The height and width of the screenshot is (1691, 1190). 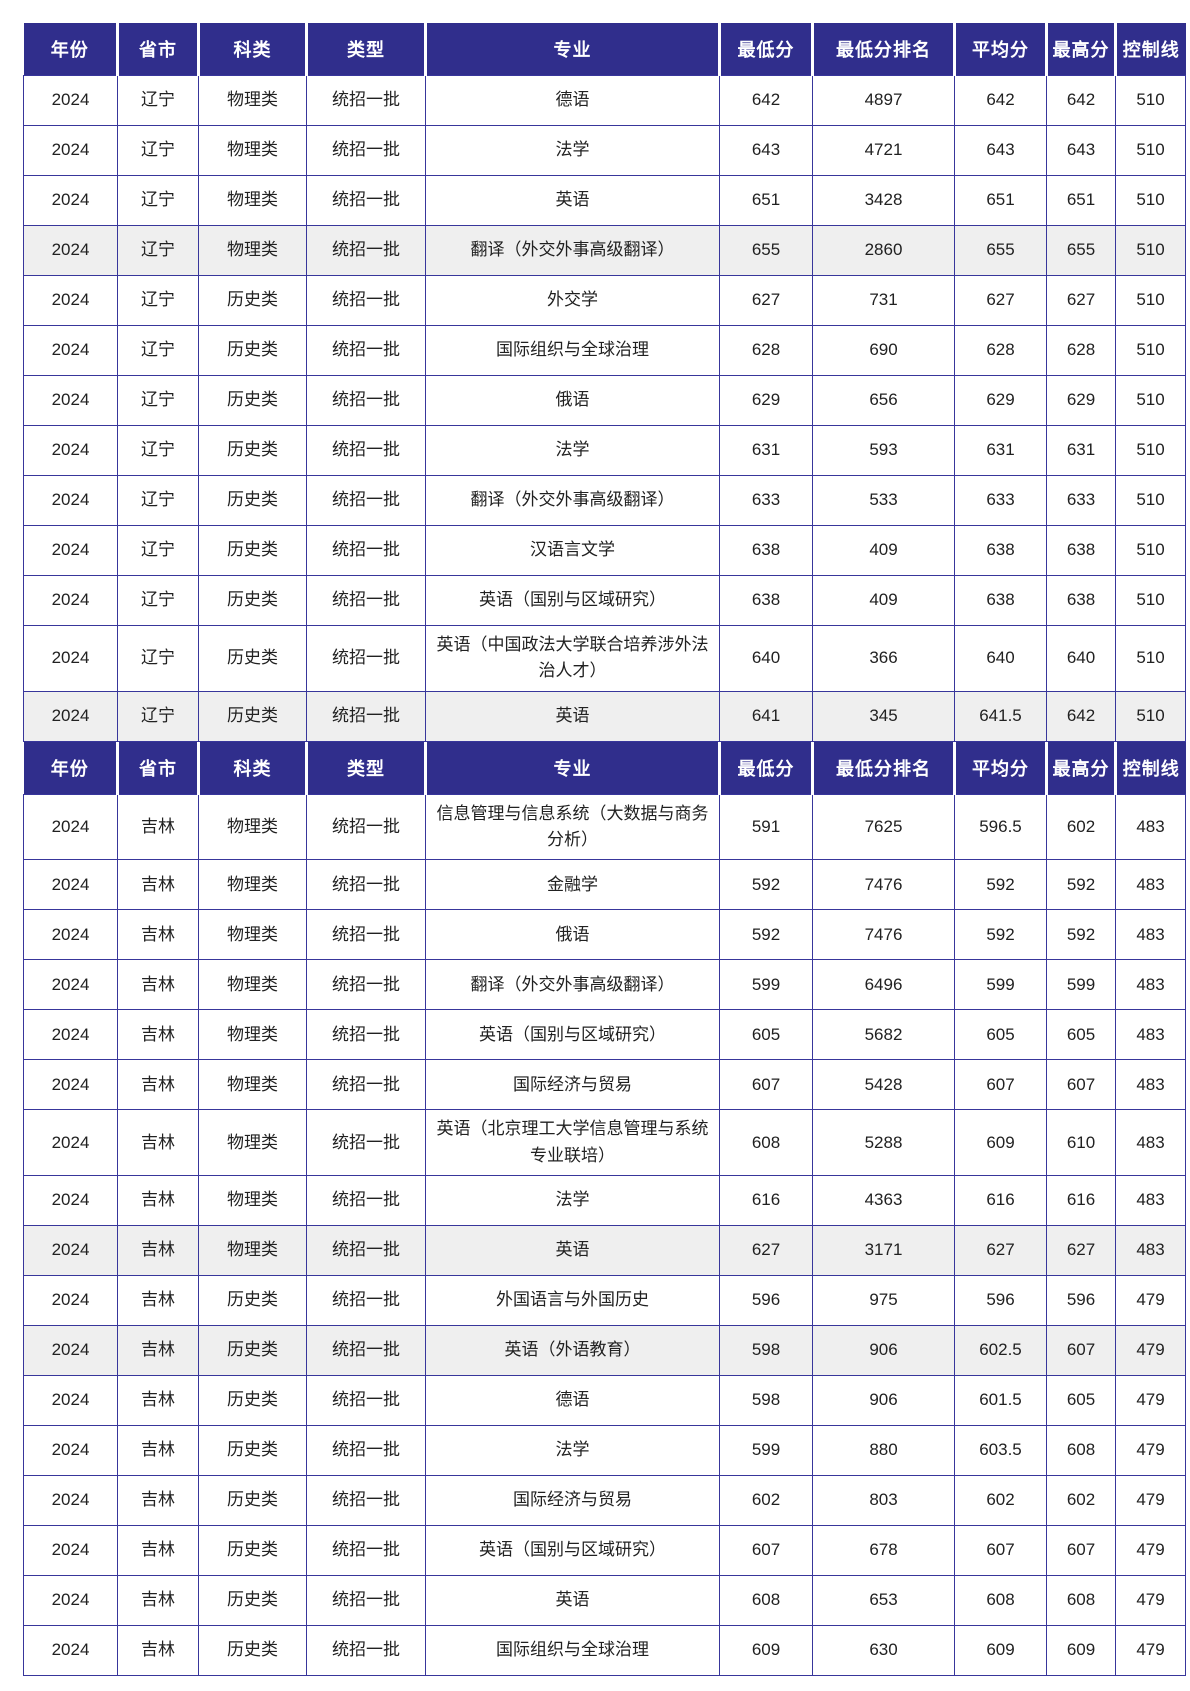 I want to click on cell-avg-score: 629, so click(x=1000, y=400).